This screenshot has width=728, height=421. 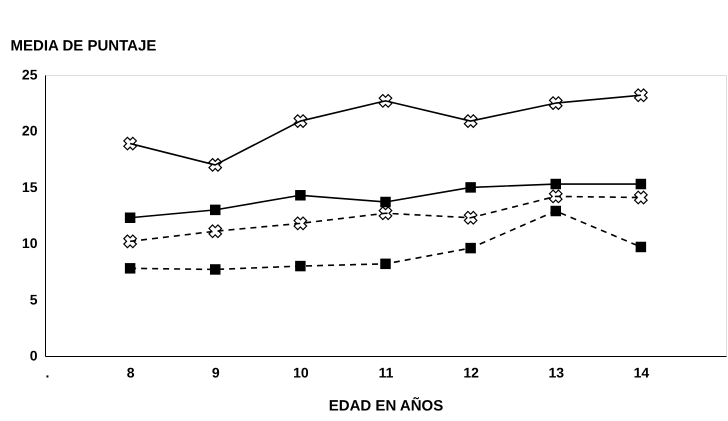 What do you see at coordinates (83, 46) in the screenshot?
I see `y-axis-title: MEDIA DE PUNTAJE` at bounding box center [83, 46].